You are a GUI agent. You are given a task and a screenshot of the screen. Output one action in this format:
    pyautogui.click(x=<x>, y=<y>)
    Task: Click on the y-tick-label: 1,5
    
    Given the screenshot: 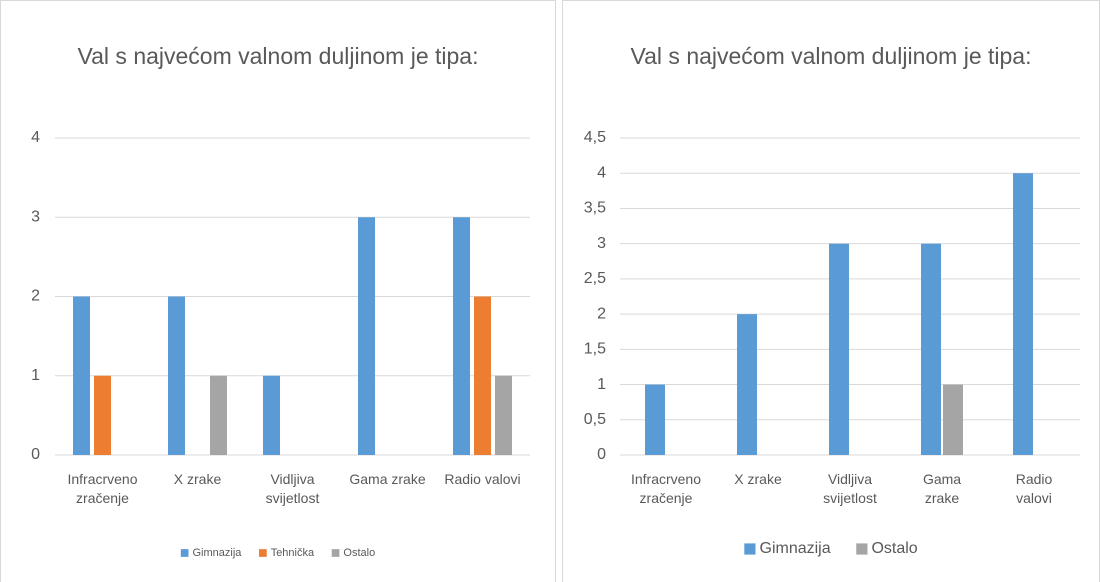 What is the action you would take?
    pyautogui.click(x=595, y=349)
    